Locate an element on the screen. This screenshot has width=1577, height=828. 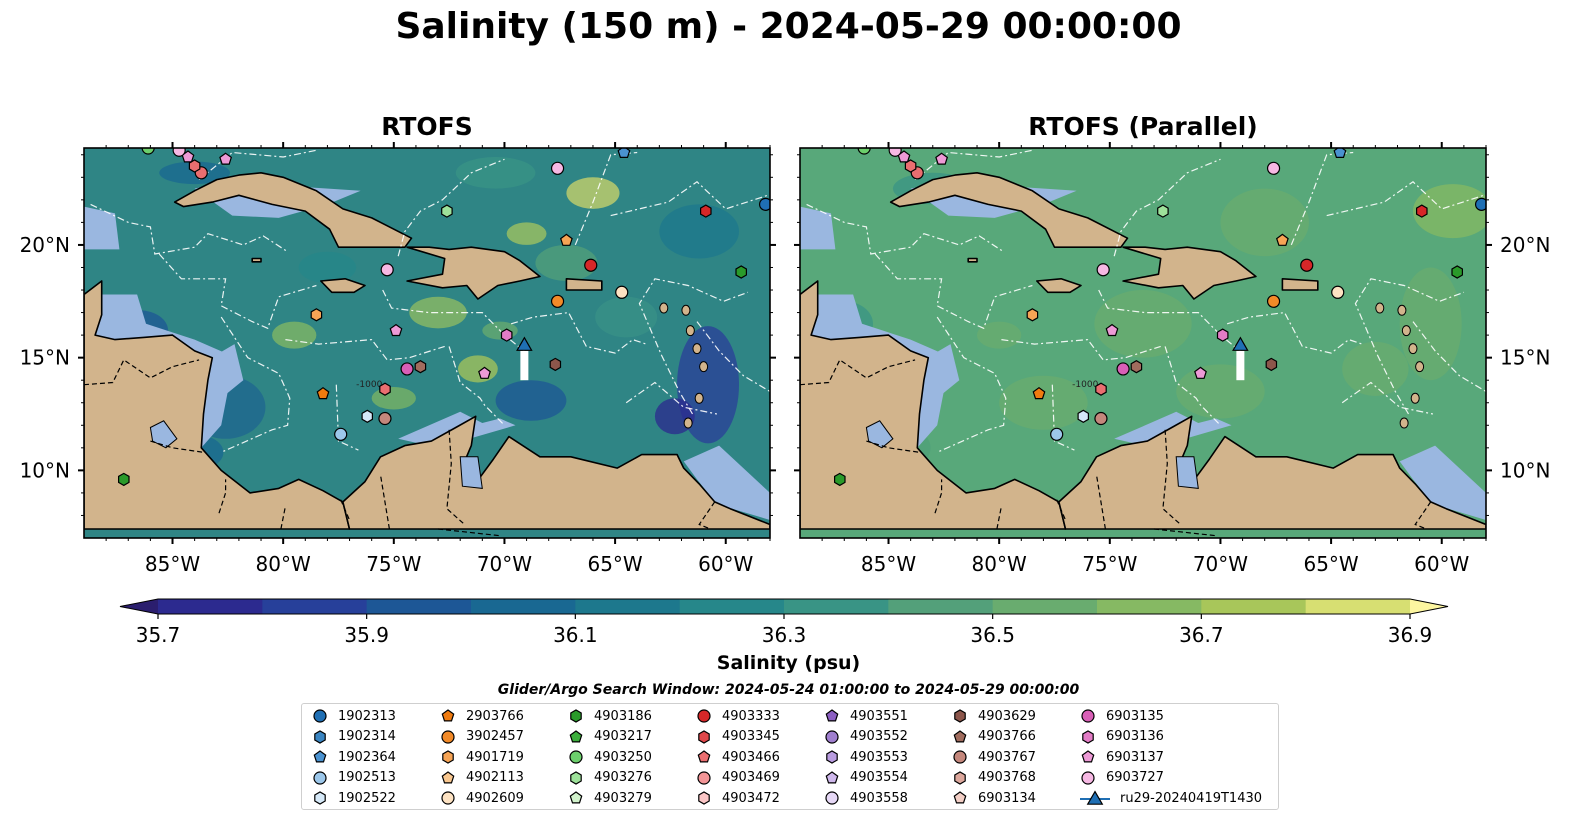
colorbar-label: Salinity (psu) is located at coordinates (788, 663).